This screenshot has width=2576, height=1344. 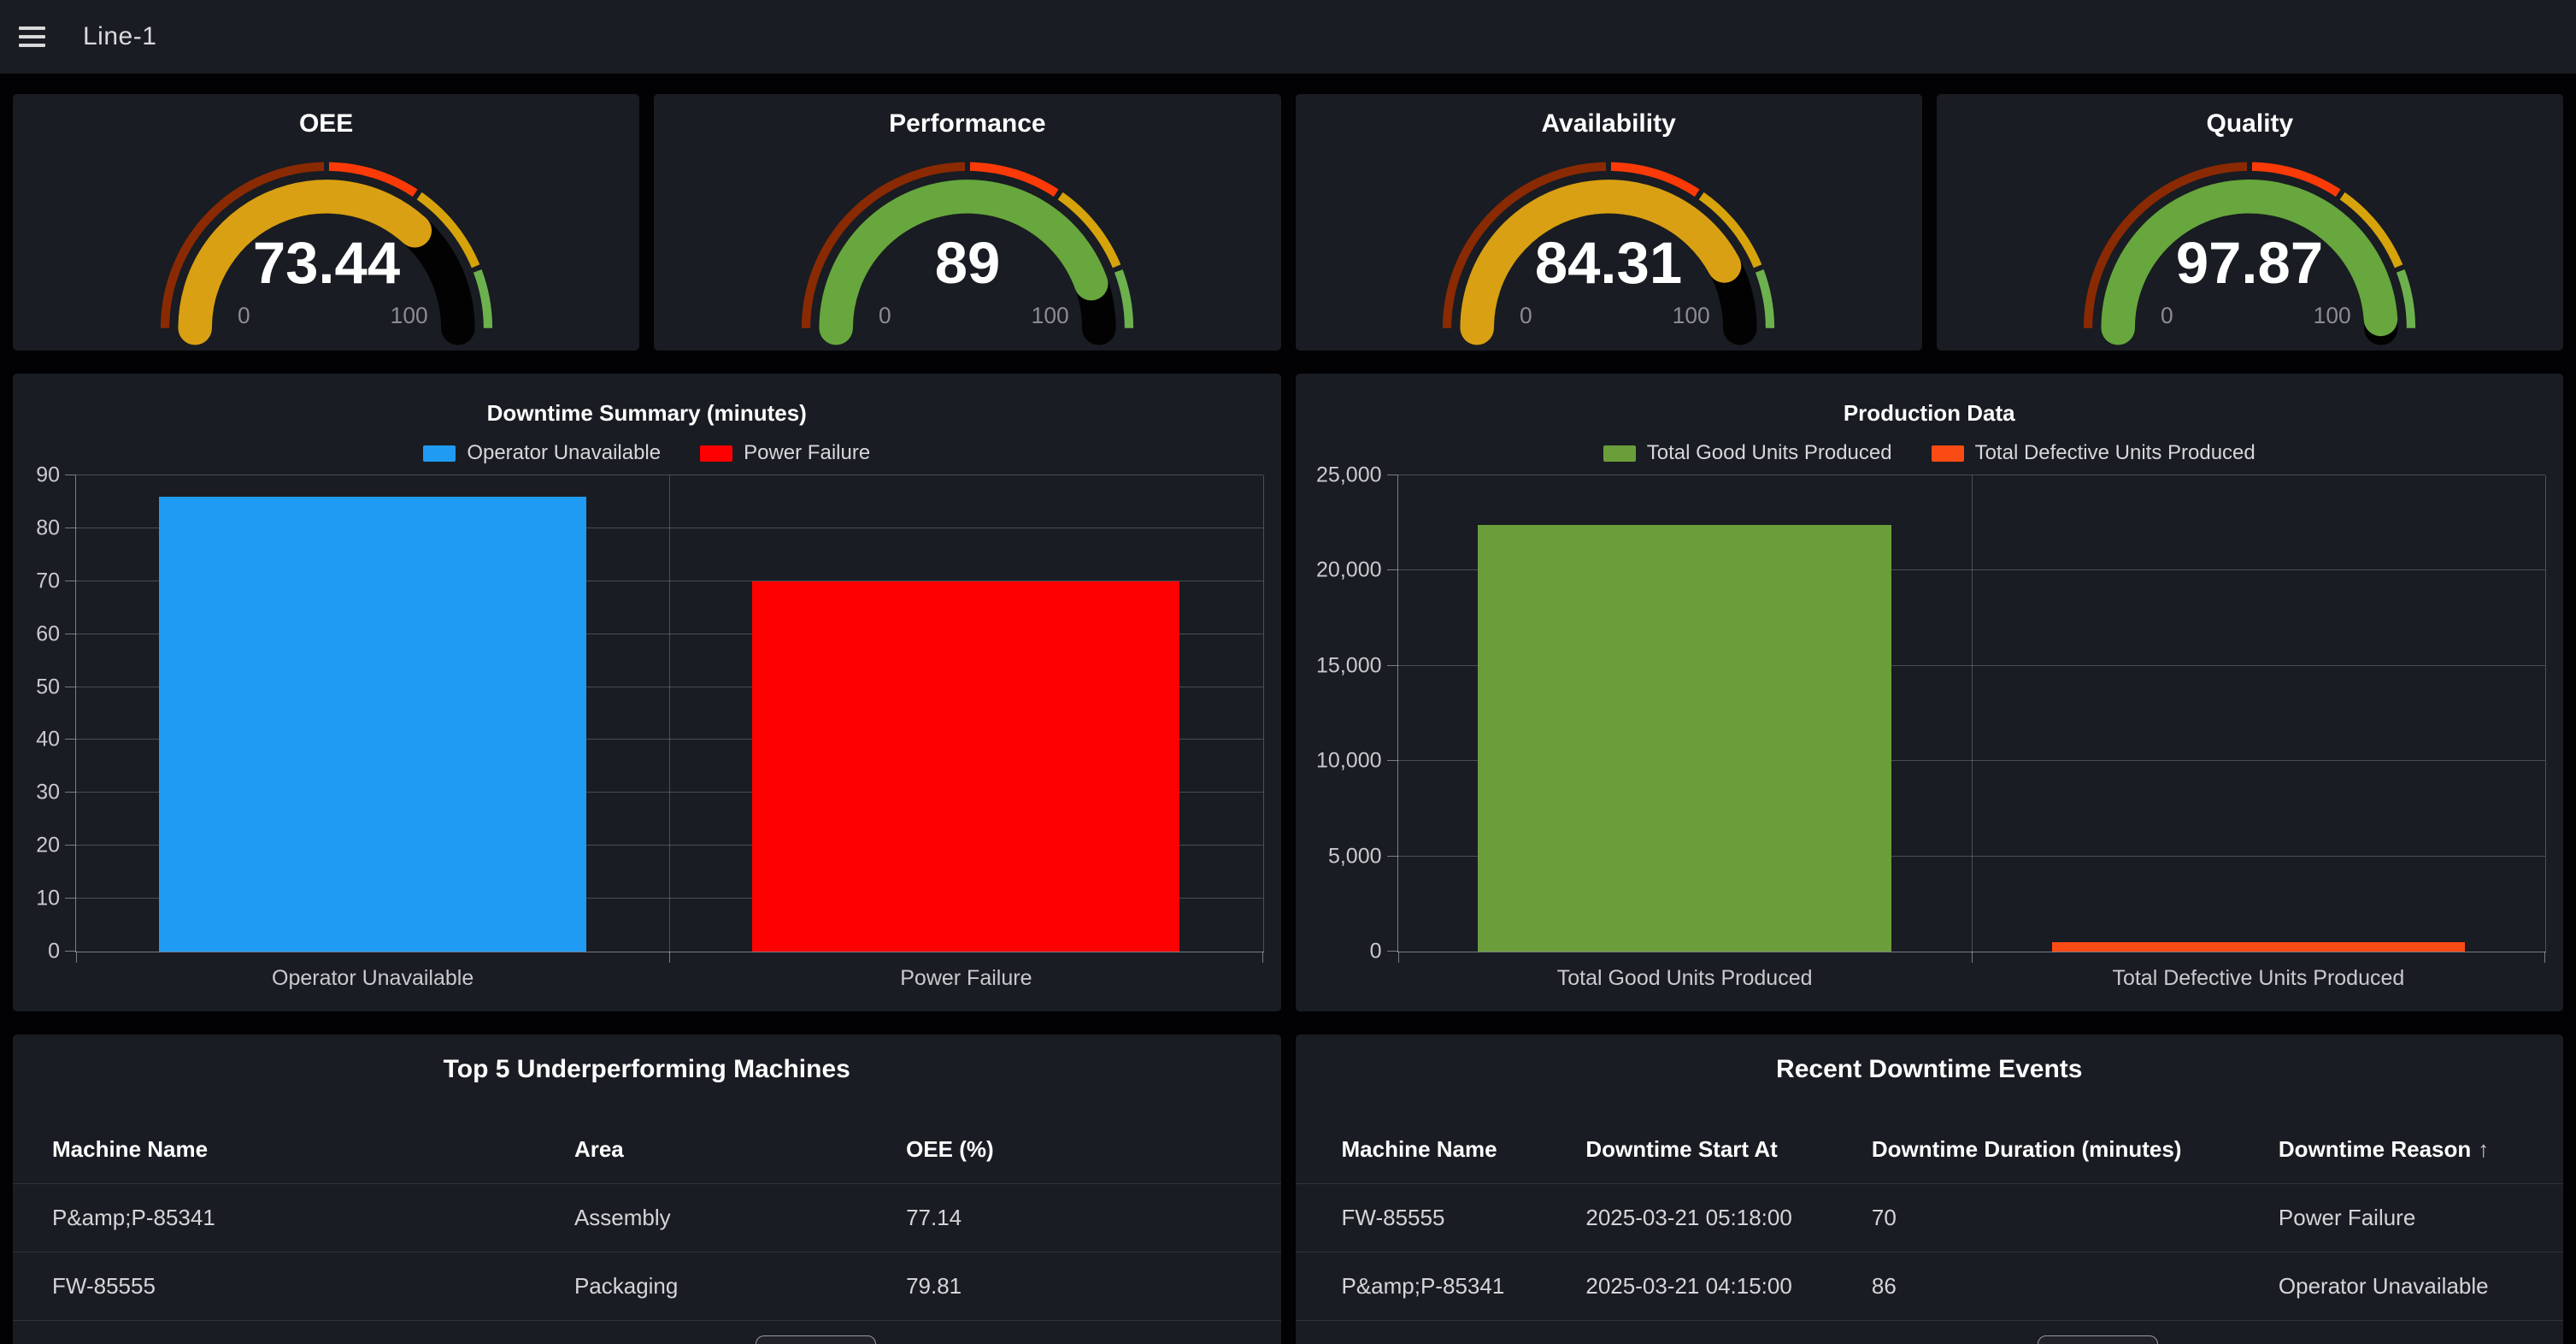 What do you see at coordinates (542, 453) in the screenshot?
I see `legend-item: Operator Unavailable` at bounding box center [542, 453].